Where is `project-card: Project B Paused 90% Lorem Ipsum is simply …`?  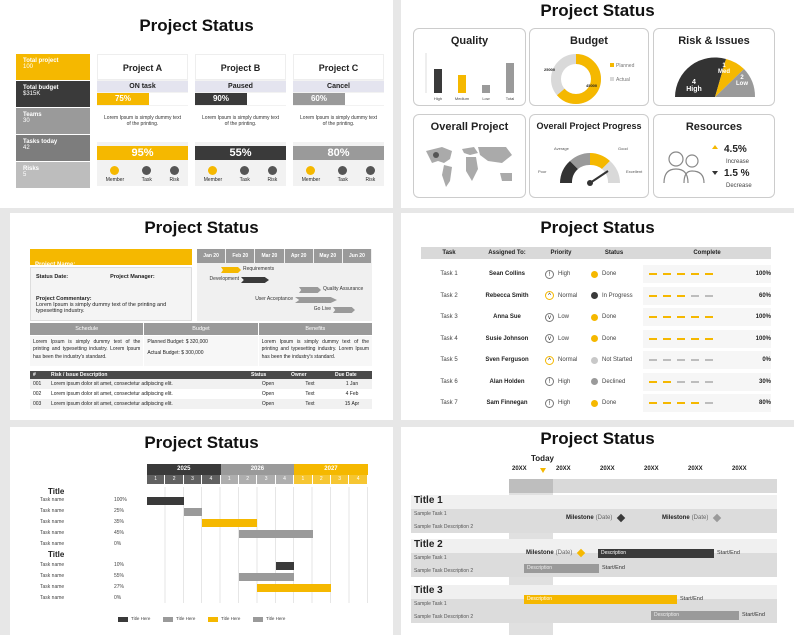 project-card: Project B Paused 90% Lorem Ipsum is simply … is located at coordinates (240, 120).